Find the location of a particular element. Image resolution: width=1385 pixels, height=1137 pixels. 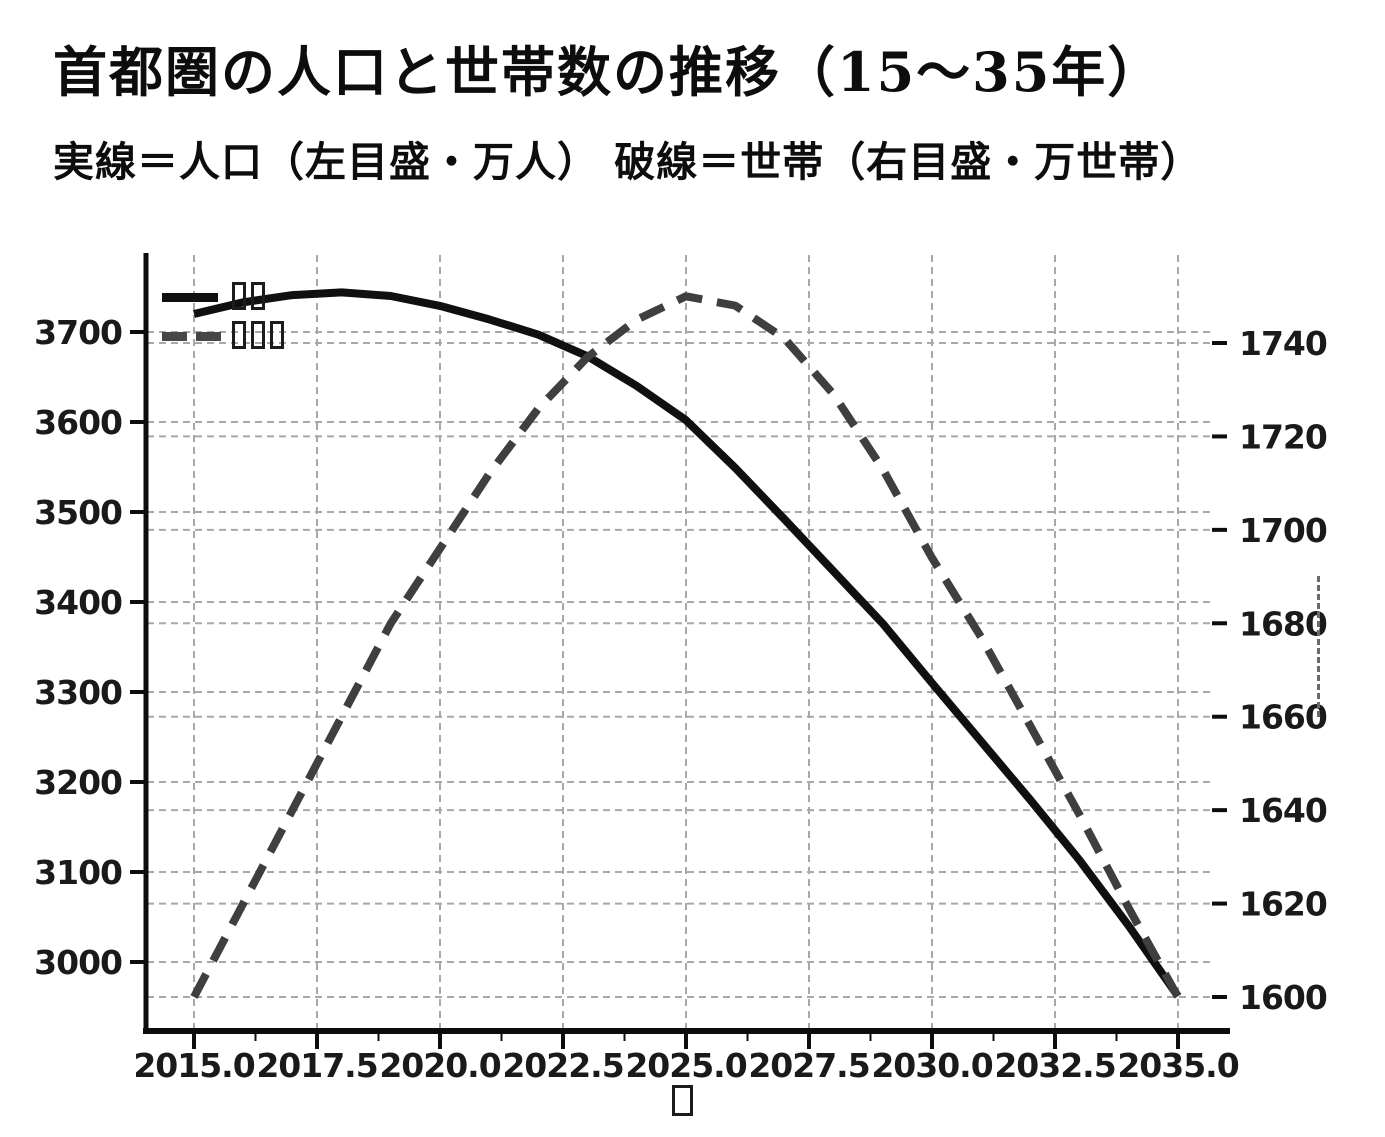

x-tick-label: 2032.5 is located at coordinates (1054, 1065).